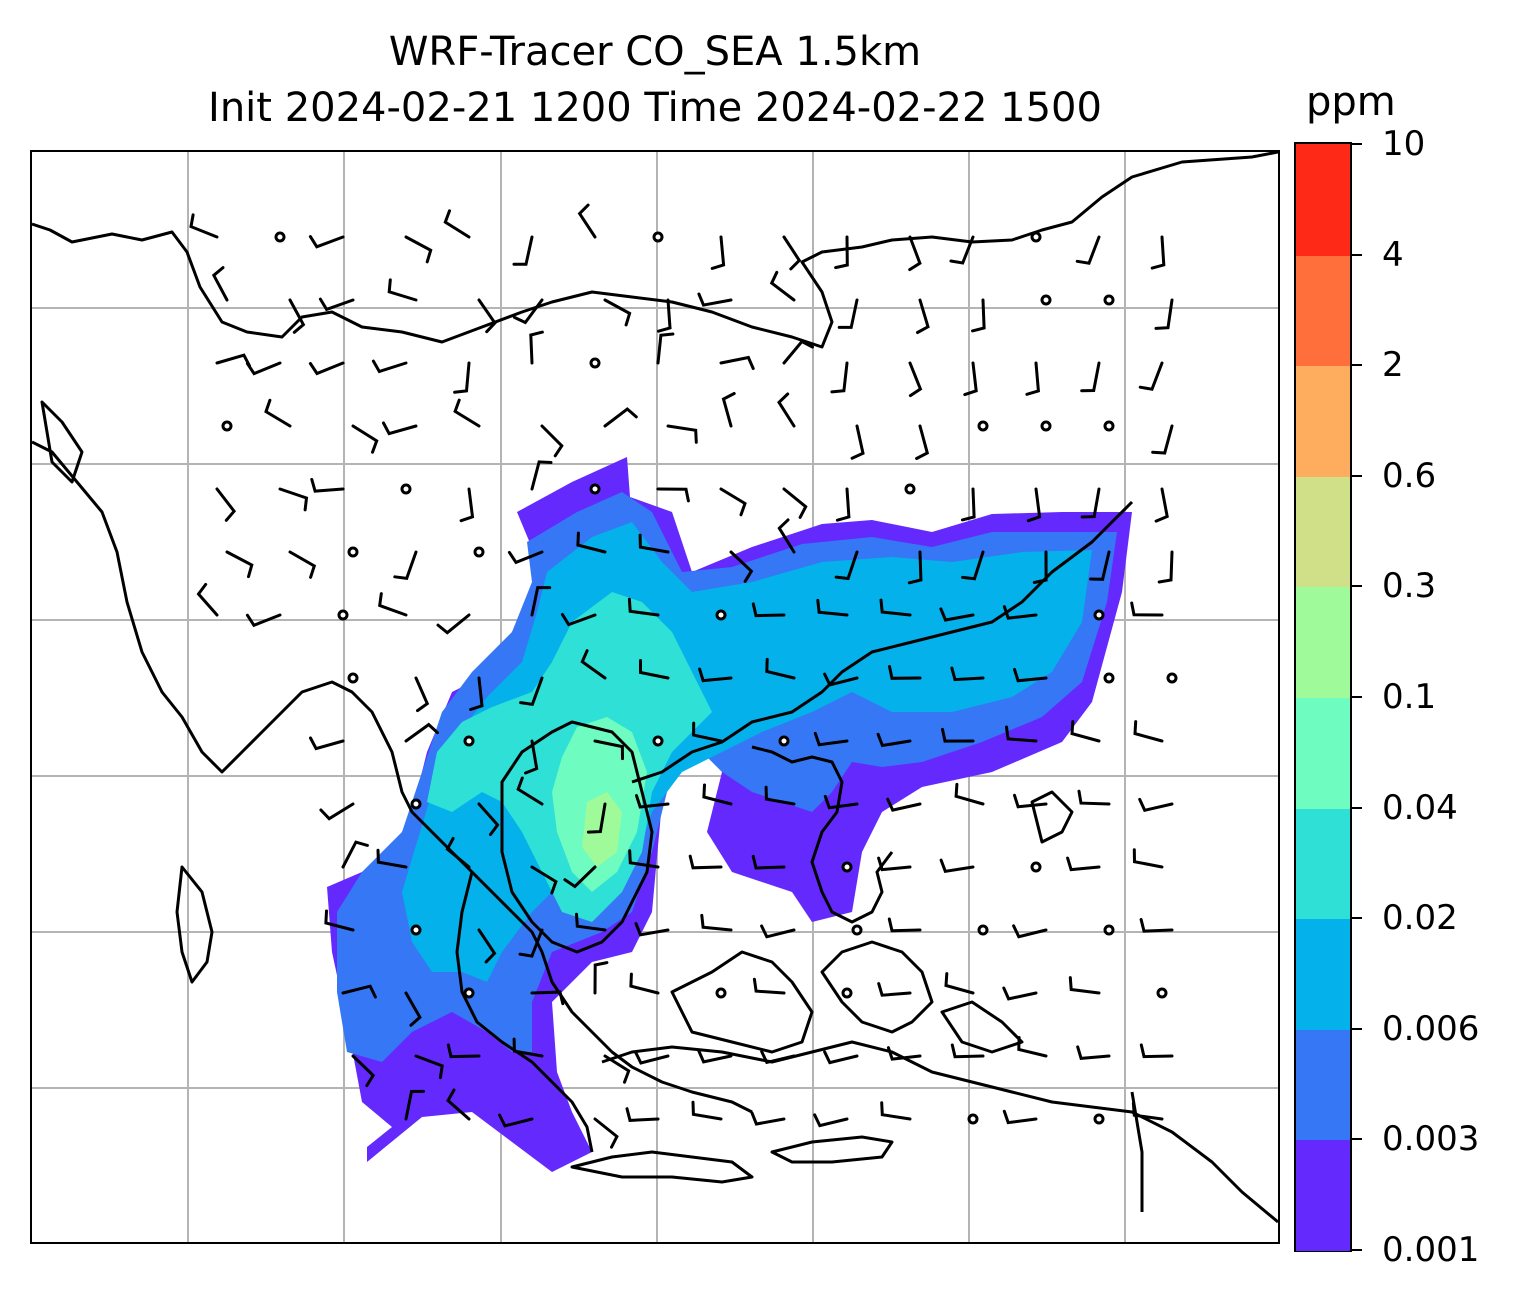  I want to click on colorbar-tick-label: 0.1, so click(1409, 697).